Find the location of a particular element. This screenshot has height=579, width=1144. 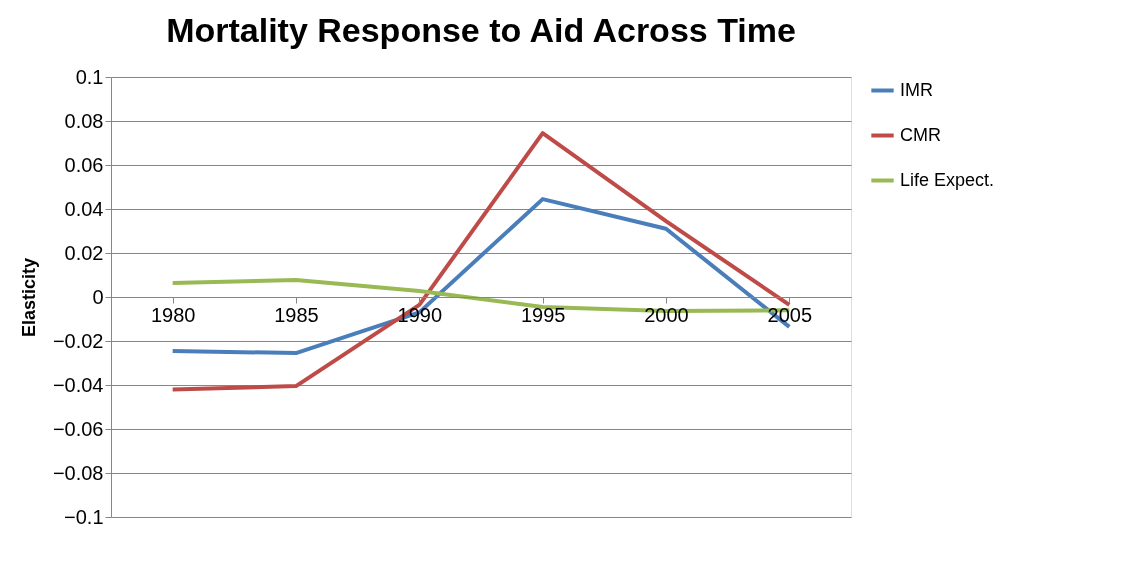

y-tick-label: 0 is located at coordinates (98, 296).